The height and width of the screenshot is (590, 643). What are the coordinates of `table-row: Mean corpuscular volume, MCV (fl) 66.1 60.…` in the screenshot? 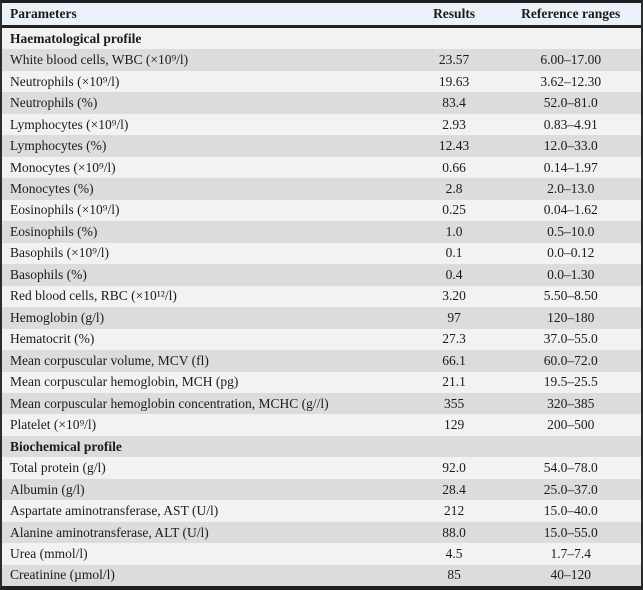 It's located at (321, 361).